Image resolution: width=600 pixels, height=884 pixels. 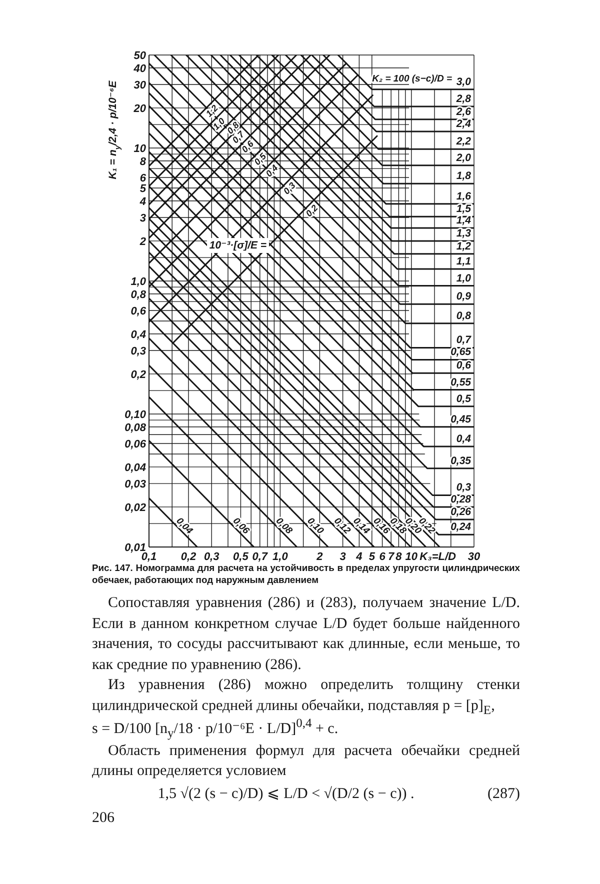 I want to click on y-tick-label: 0,06, so click(x=135, y=444).